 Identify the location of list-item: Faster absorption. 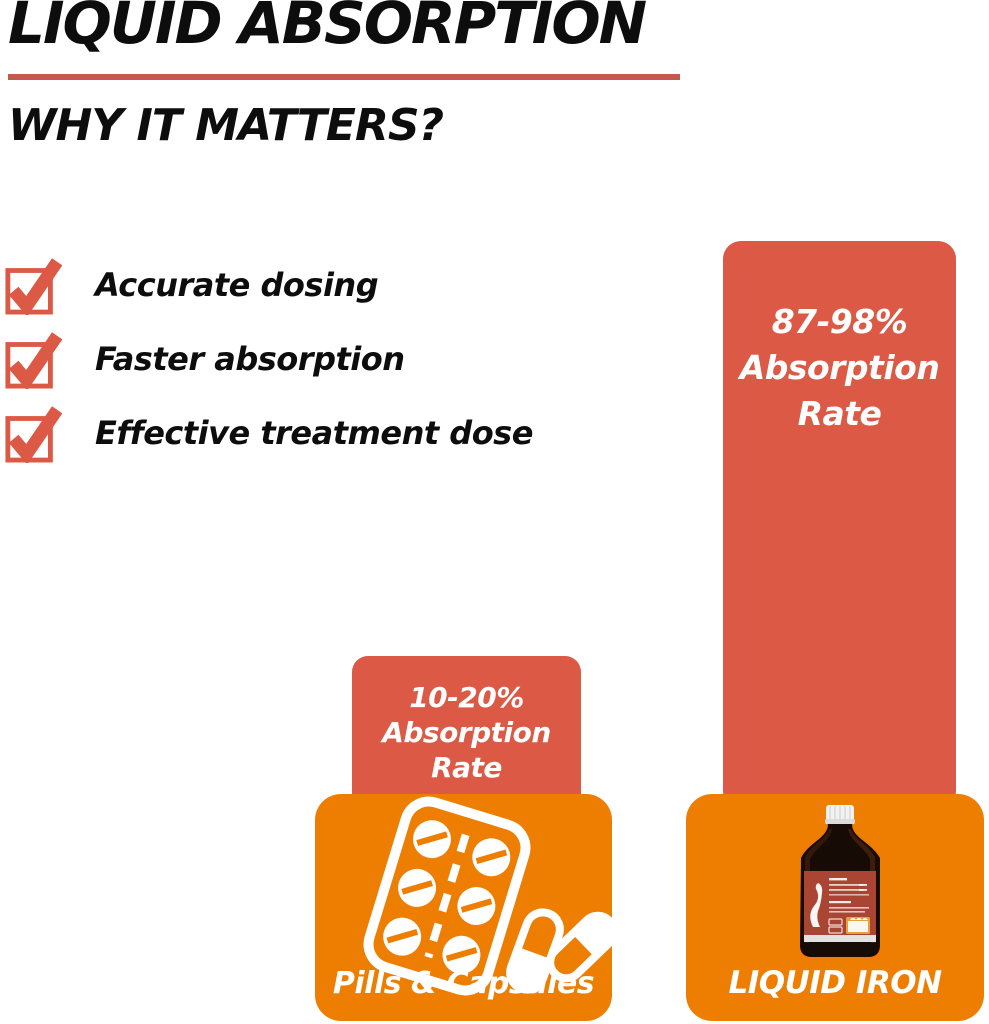
(268, 359).